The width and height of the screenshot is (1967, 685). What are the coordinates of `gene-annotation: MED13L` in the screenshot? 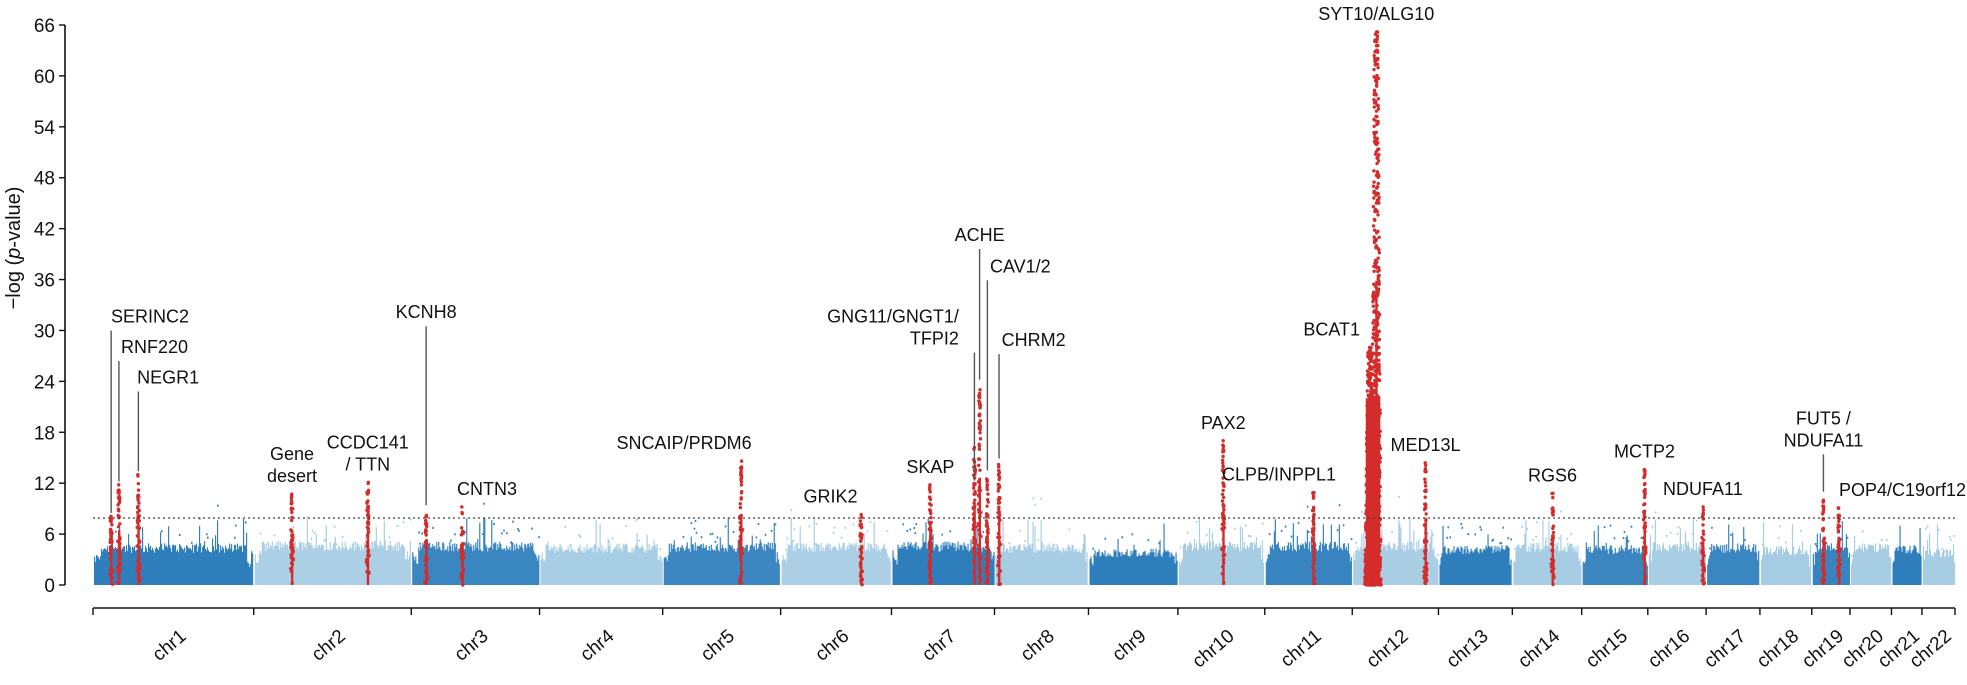 It's located at (1425, 445).